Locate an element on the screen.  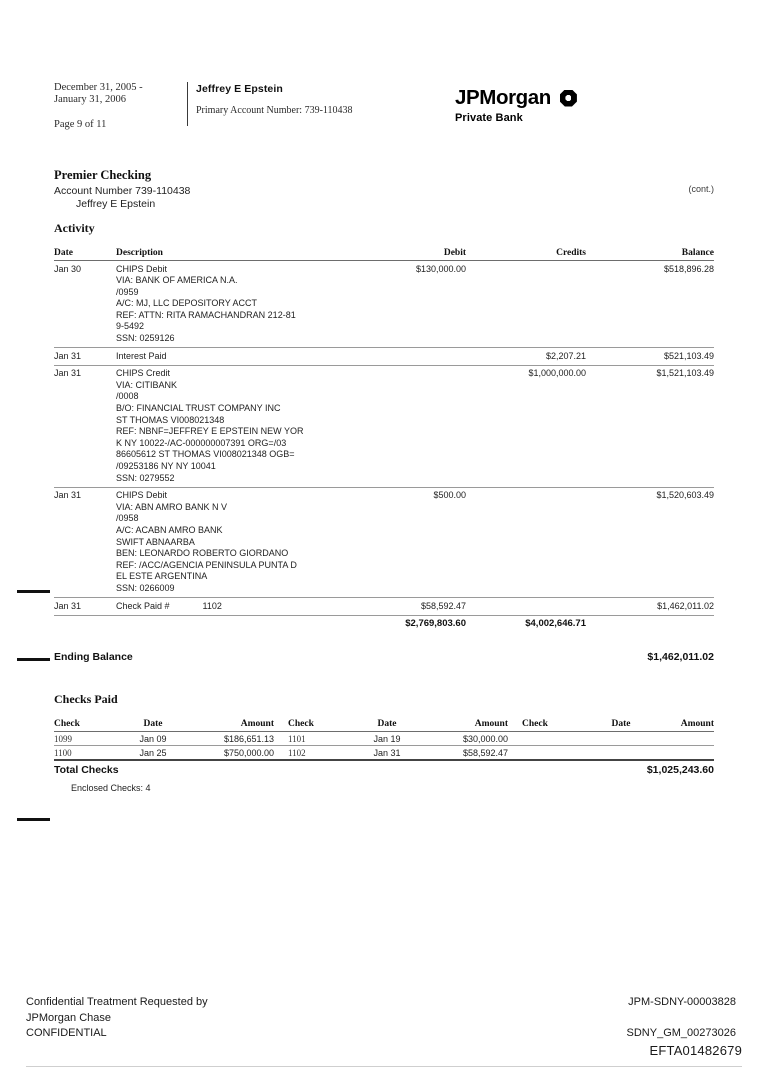
detail-text: /09253186 NY NY 10041 is located at coordinates (166, 466).